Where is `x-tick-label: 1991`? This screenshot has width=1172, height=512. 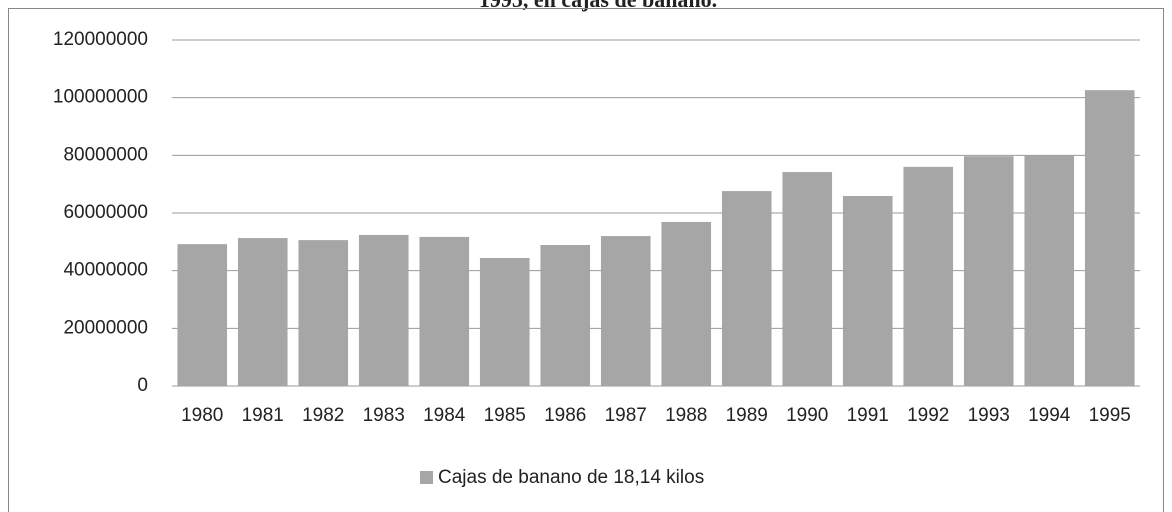 x-tick-label: 1991 is located at coordinates (868, 415).